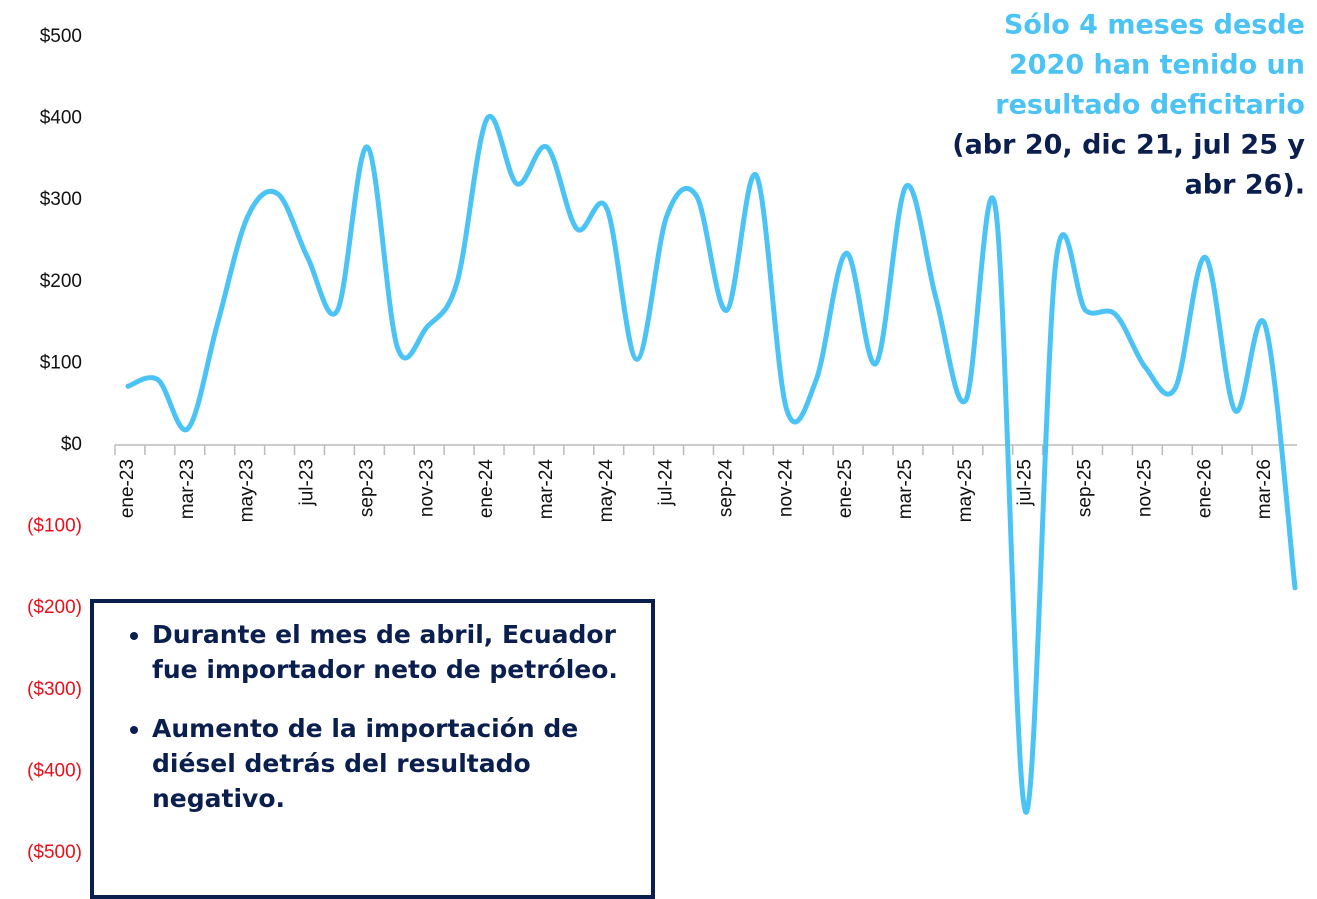 Image resolution: width=1317 pixels, height=899 pixels. I want to click on x-tick-label: ene-26, so click(1204, 488).